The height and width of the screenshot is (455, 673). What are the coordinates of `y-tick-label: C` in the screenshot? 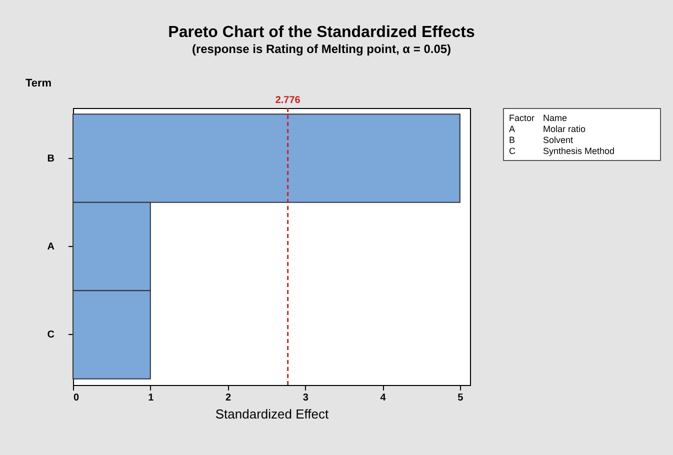 It's located at (50, 335).